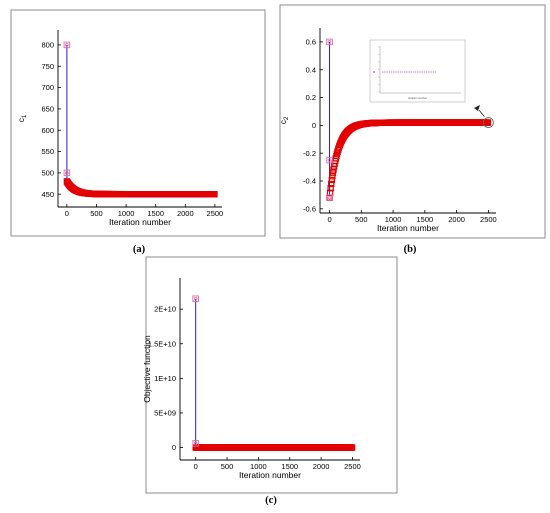  Describe the element at coordinates (477, 108) in the screenshot. I see `zoom-arrow-head` at that location.